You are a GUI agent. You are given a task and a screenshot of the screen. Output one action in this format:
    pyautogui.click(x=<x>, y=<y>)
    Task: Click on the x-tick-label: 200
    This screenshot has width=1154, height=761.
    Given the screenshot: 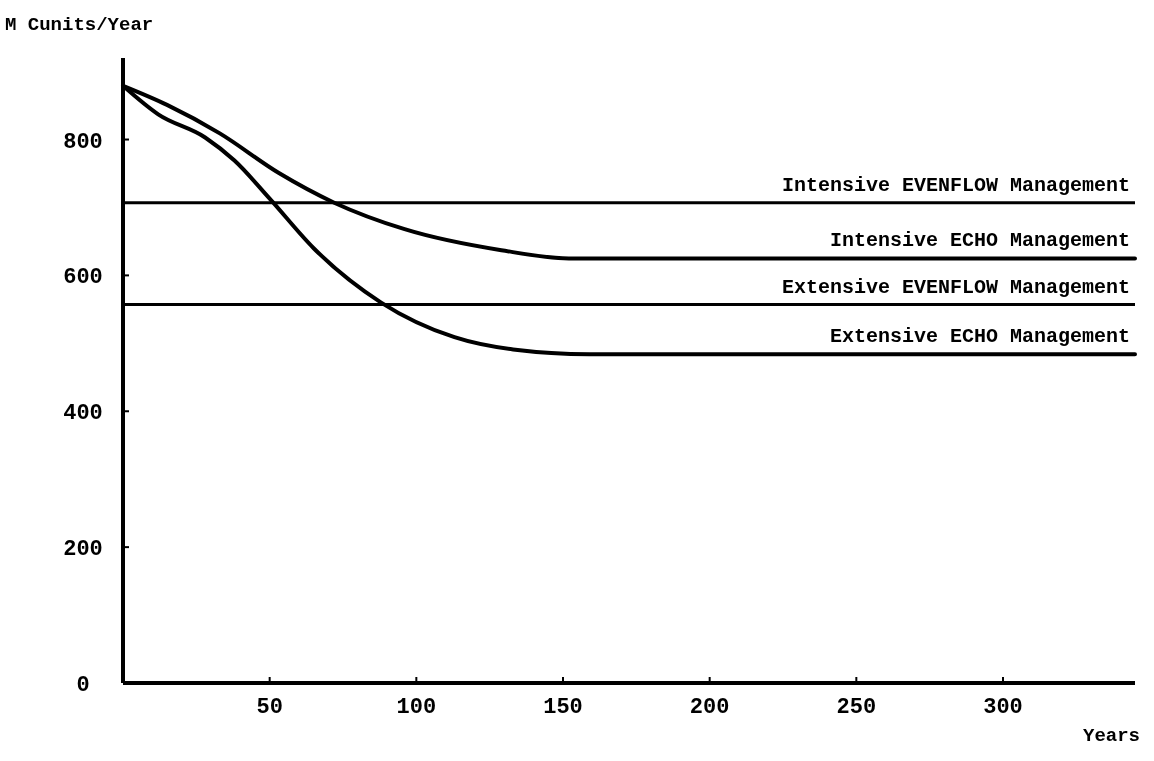 What is the action you would take?
    pyautogui.click(x=709, y=707)
    